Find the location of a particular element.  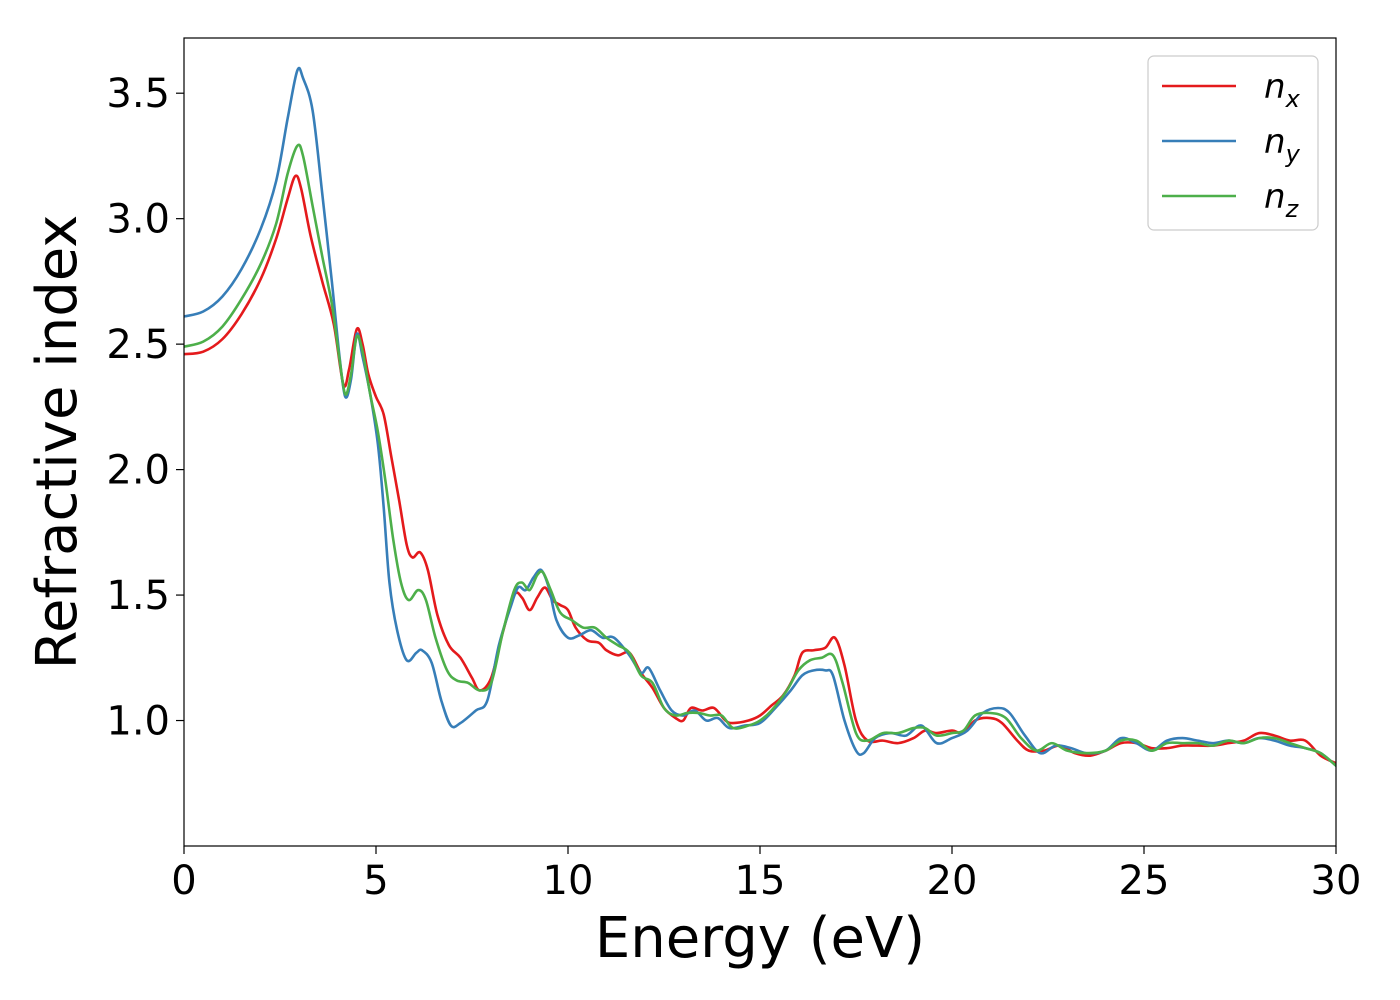

y-tick-label: 2.0 is located at coordinates (138, 471).